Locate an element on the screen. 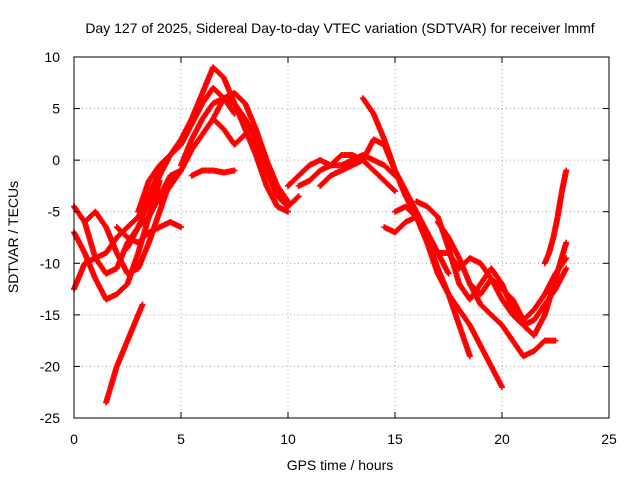  y-tick-label: -20 is located at coordinates (50, 366).